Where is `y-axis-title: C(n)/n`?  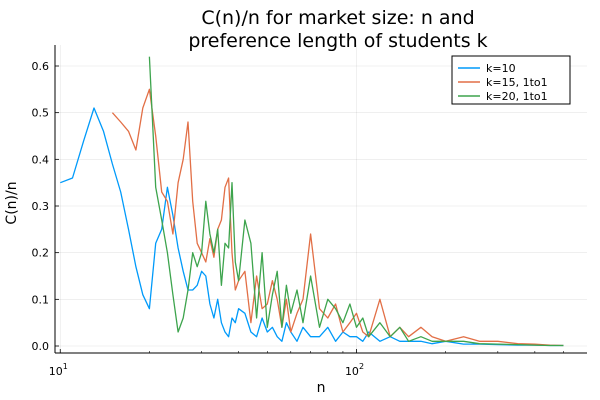
y-axis-title: C(n)/n is located at coordinates (12, 202).